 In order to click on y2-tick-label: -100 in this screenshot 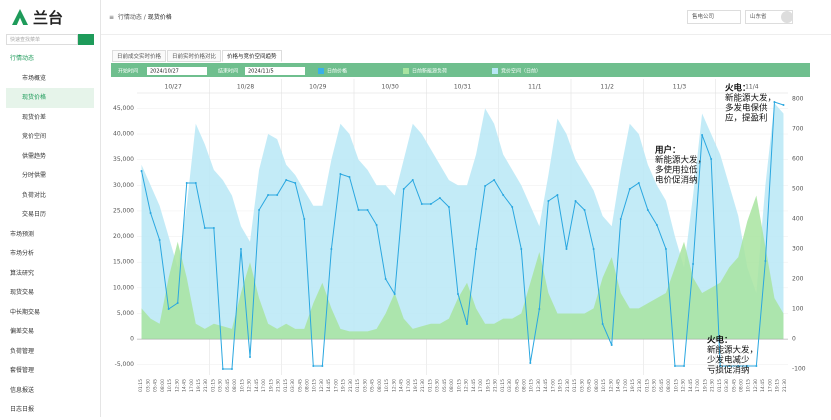, I will do `click(799, 369)`.